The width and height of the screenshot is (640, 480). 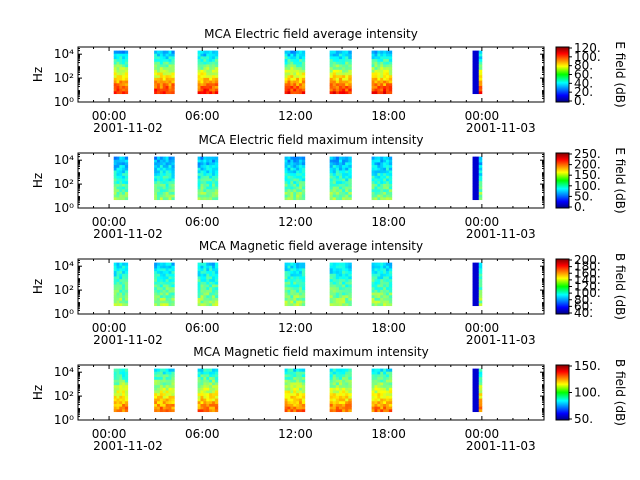 What do you see at coordinates (295, 328) in the screenshot?
I see `x-tick-label: 12:00` at bounding box center [295, 328].